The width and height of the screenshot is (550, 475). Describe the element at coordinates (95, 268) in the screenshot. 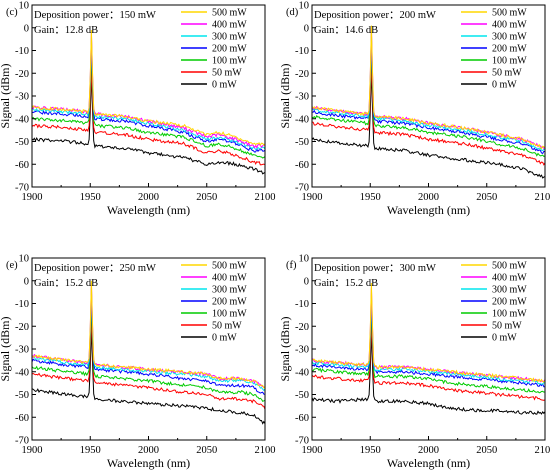

I see `deposition-power-label: Deposition power：250 mW` at that location.